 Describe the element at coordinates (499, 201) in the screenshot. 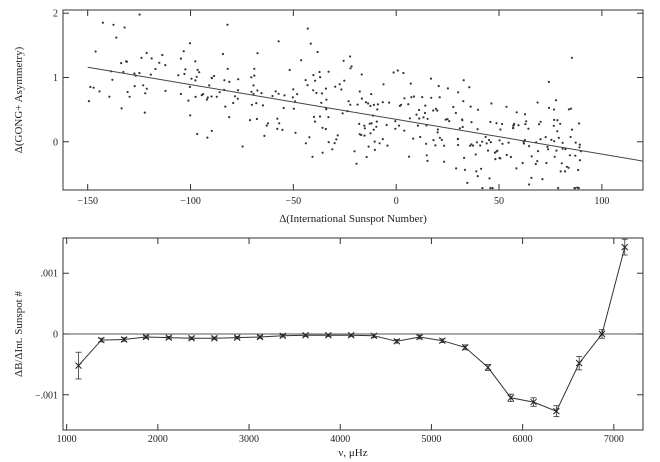

I see `x-tick-label: 50` at that location.